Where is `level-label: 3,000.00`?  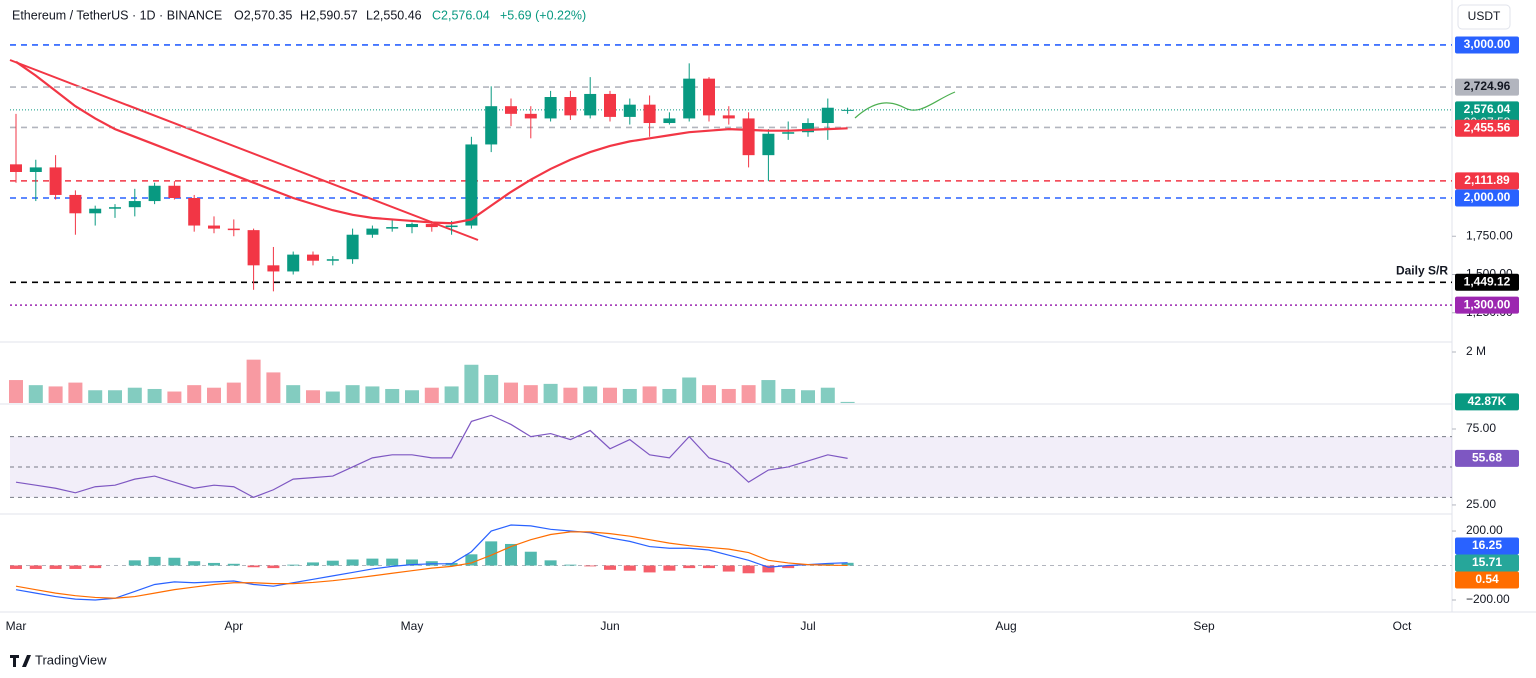 level-label: 3,000.00 is located at coordinates (1487, 44).